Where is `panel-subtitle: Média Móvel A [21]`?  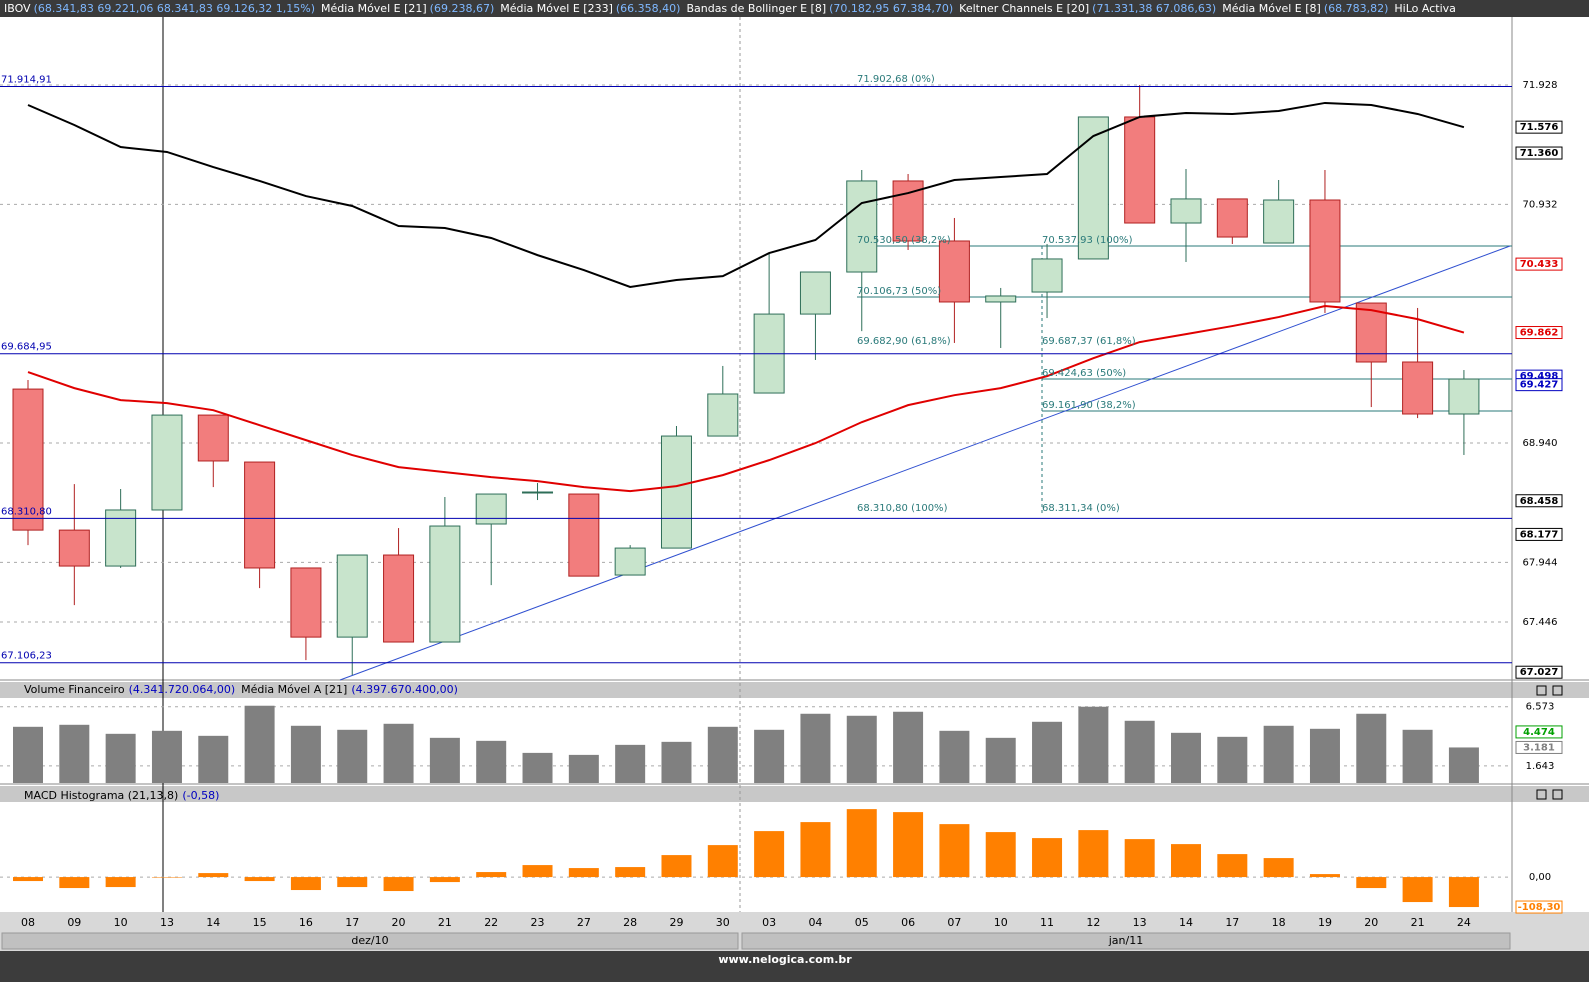
panel-subtitle: Média Móvel A [21] is located at coordinates (294, 689).